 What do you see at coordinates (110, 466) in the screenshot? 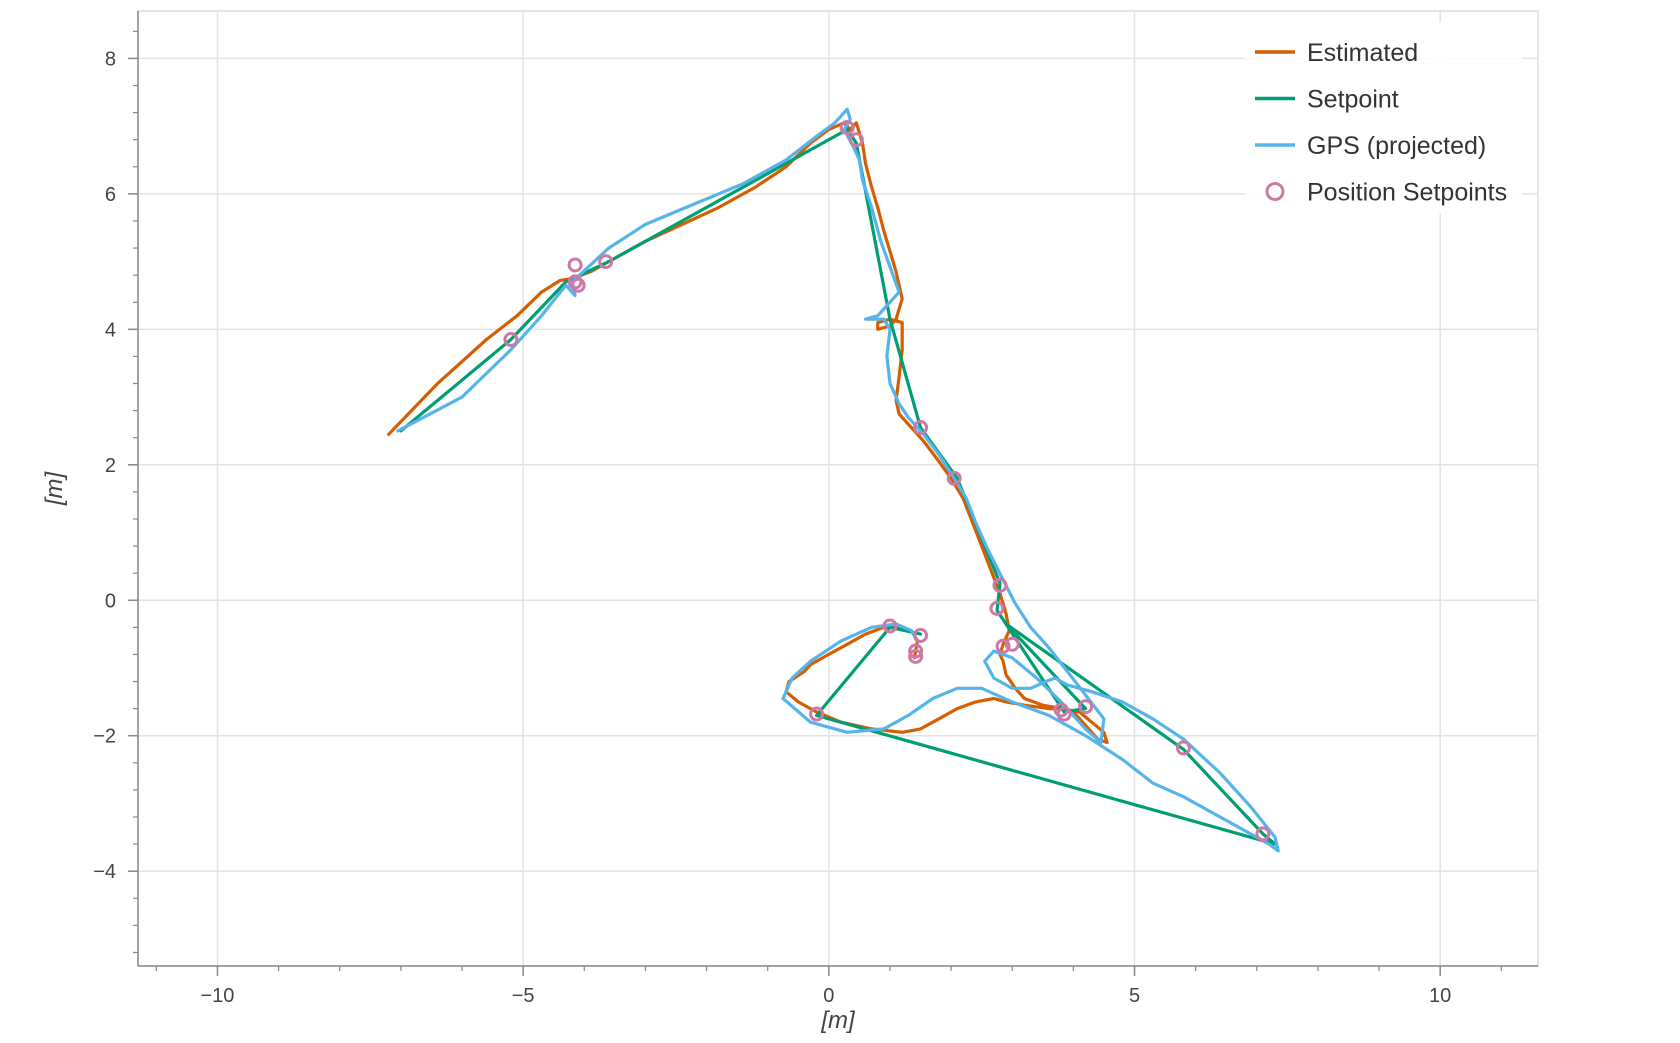
I see `y-tick-label-3: 2` at bounding box center [110, 466].